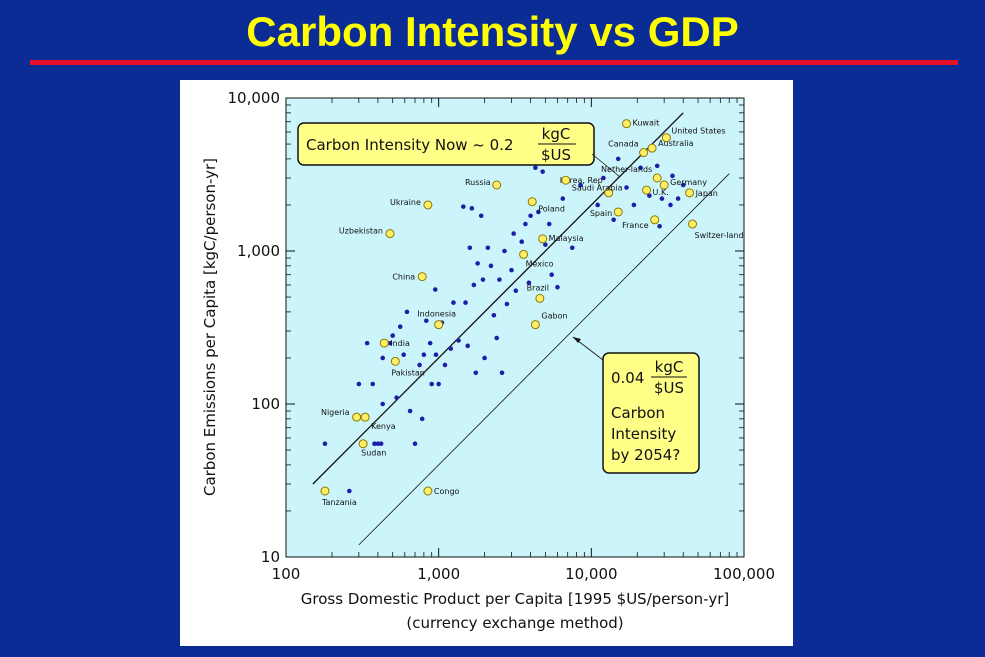 Image resolution: width=985 pixels, height=657 pixels. Describe the element at coordinates (645, 455) in the screenshot. I see `callout-future-line-3: by 2054?` at that location.